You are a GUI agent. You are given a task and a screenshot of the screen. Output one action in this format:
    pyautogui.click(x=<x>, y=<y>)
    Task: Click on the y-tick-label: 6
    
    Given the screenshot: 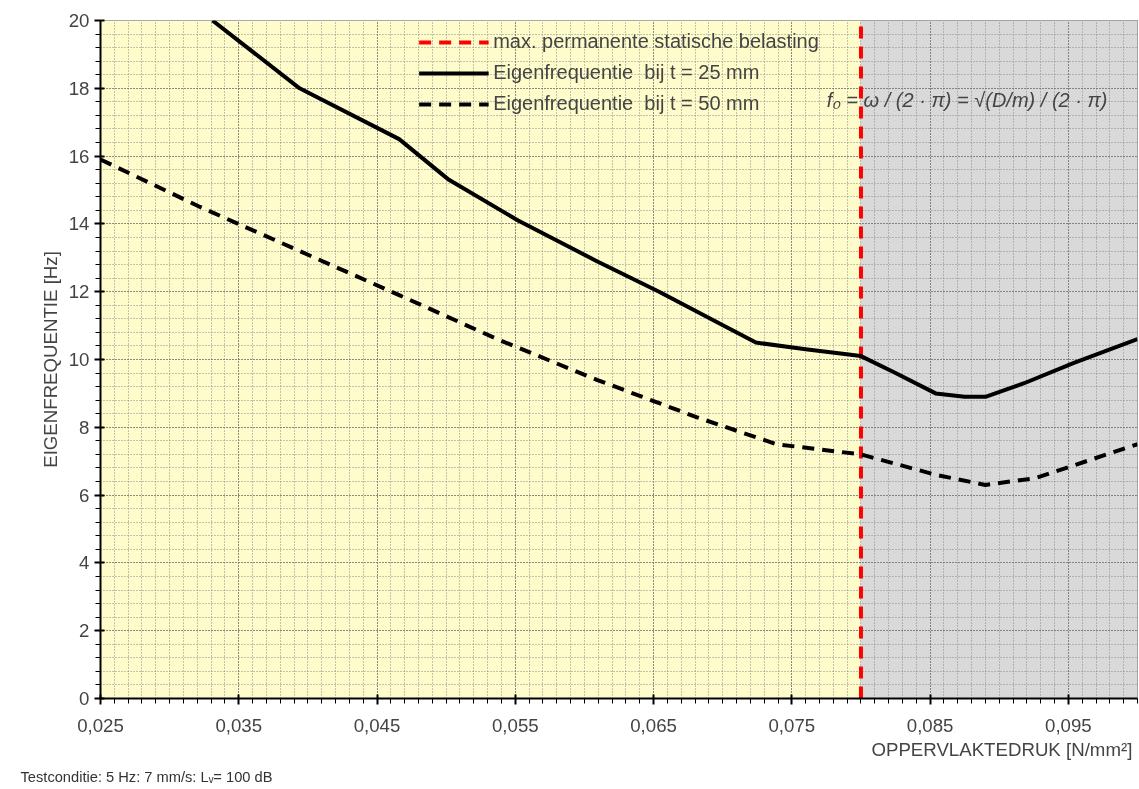 What is the action you would take?
    pyautogui.click(x=84, y=495)
    